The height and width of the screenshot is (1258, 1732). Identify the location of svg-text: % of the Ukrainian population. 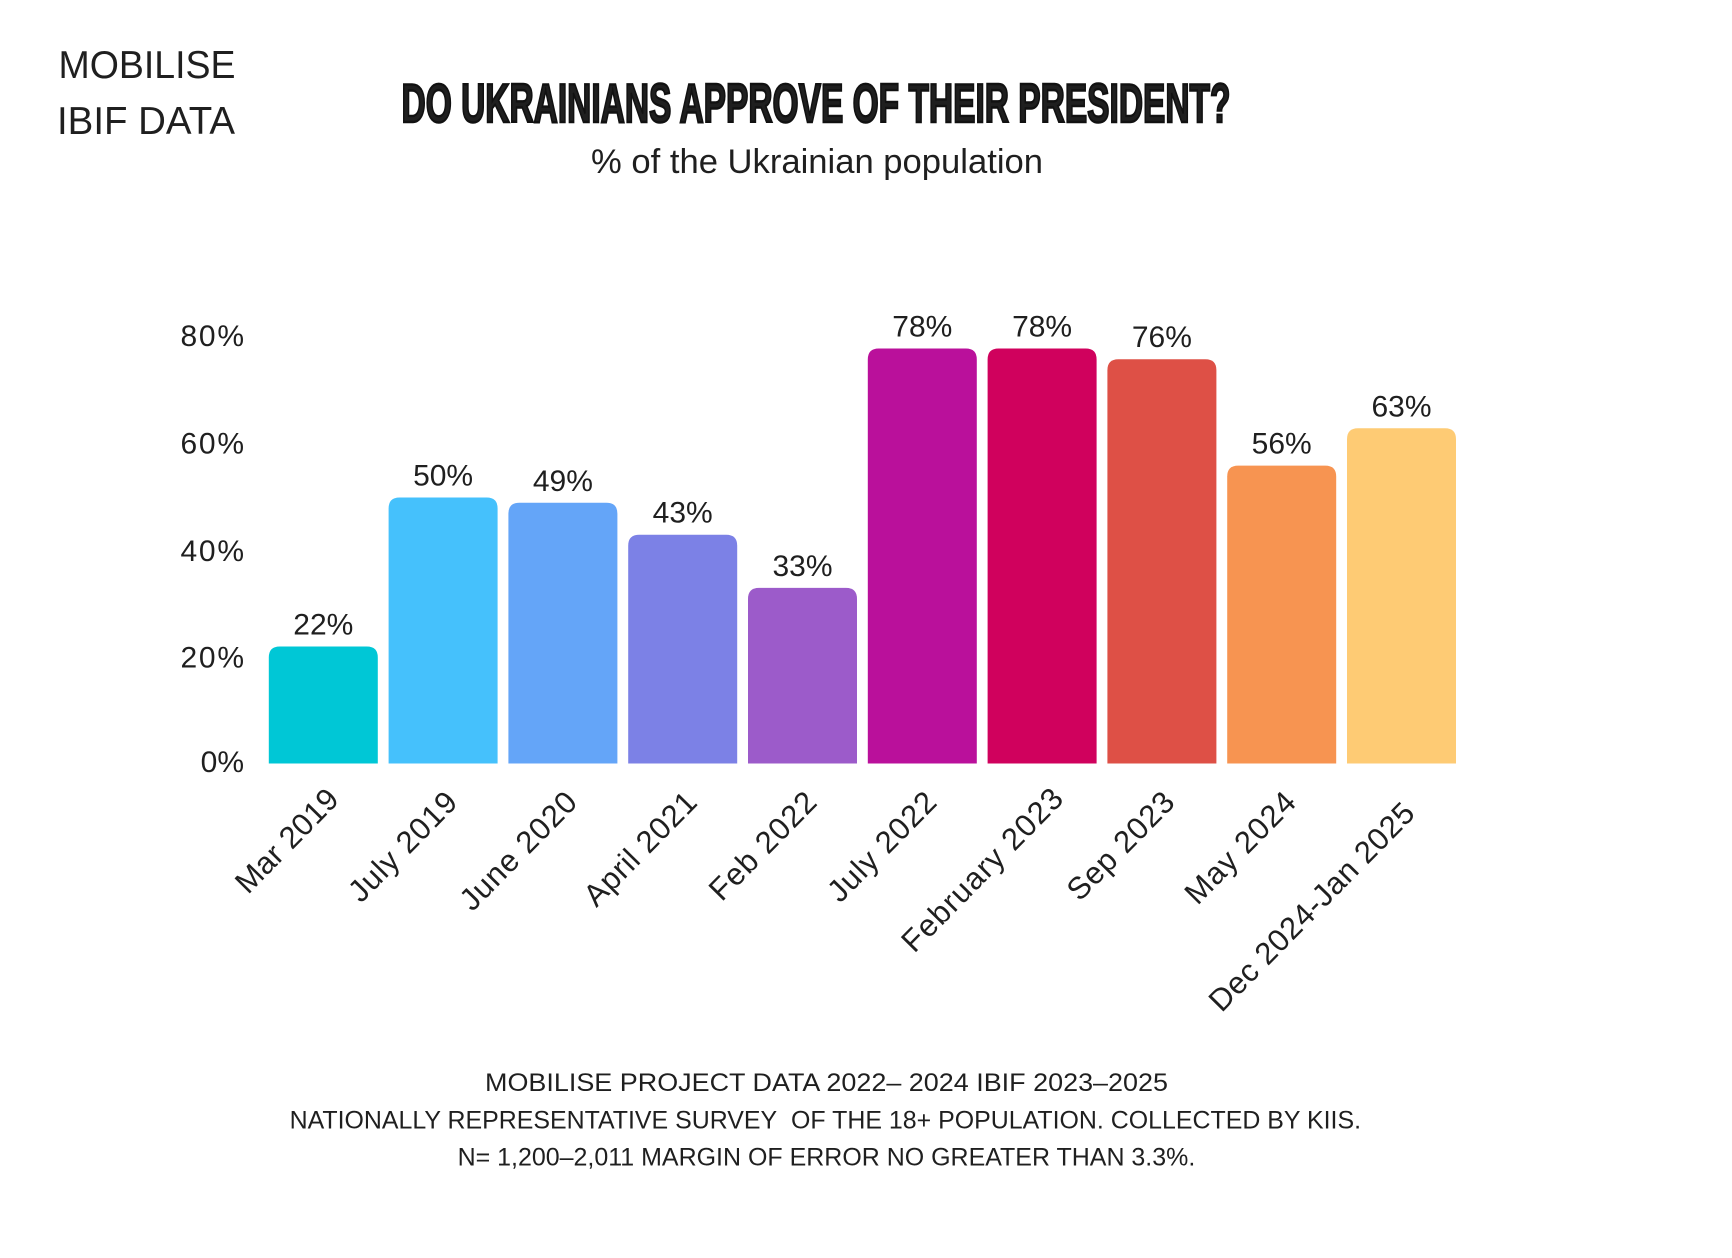
(817, 162).